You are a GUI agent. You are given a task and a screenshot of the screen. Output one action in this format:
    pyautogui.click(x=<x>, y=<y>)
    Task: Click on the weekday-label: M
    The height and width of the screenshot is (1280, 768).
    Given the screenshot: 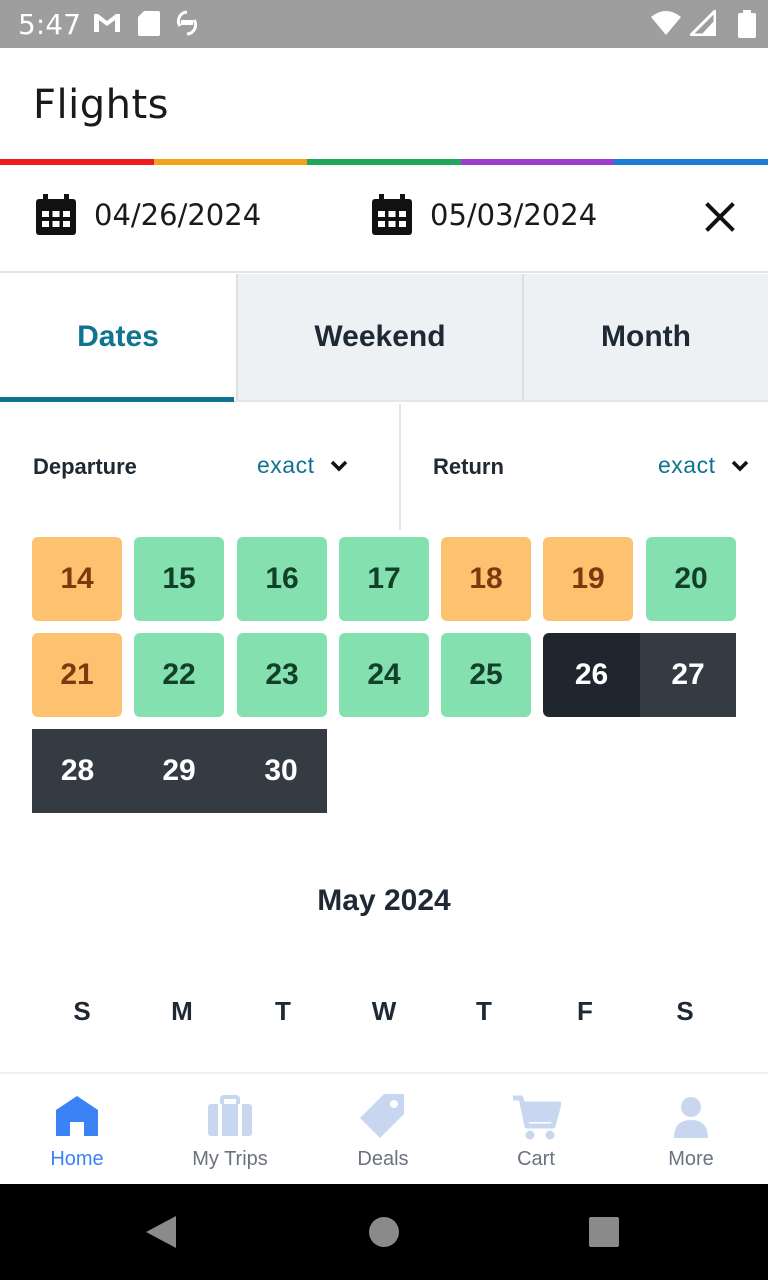 What is the action you would take?
    pyautogui.click(x=182, y=1011)
    